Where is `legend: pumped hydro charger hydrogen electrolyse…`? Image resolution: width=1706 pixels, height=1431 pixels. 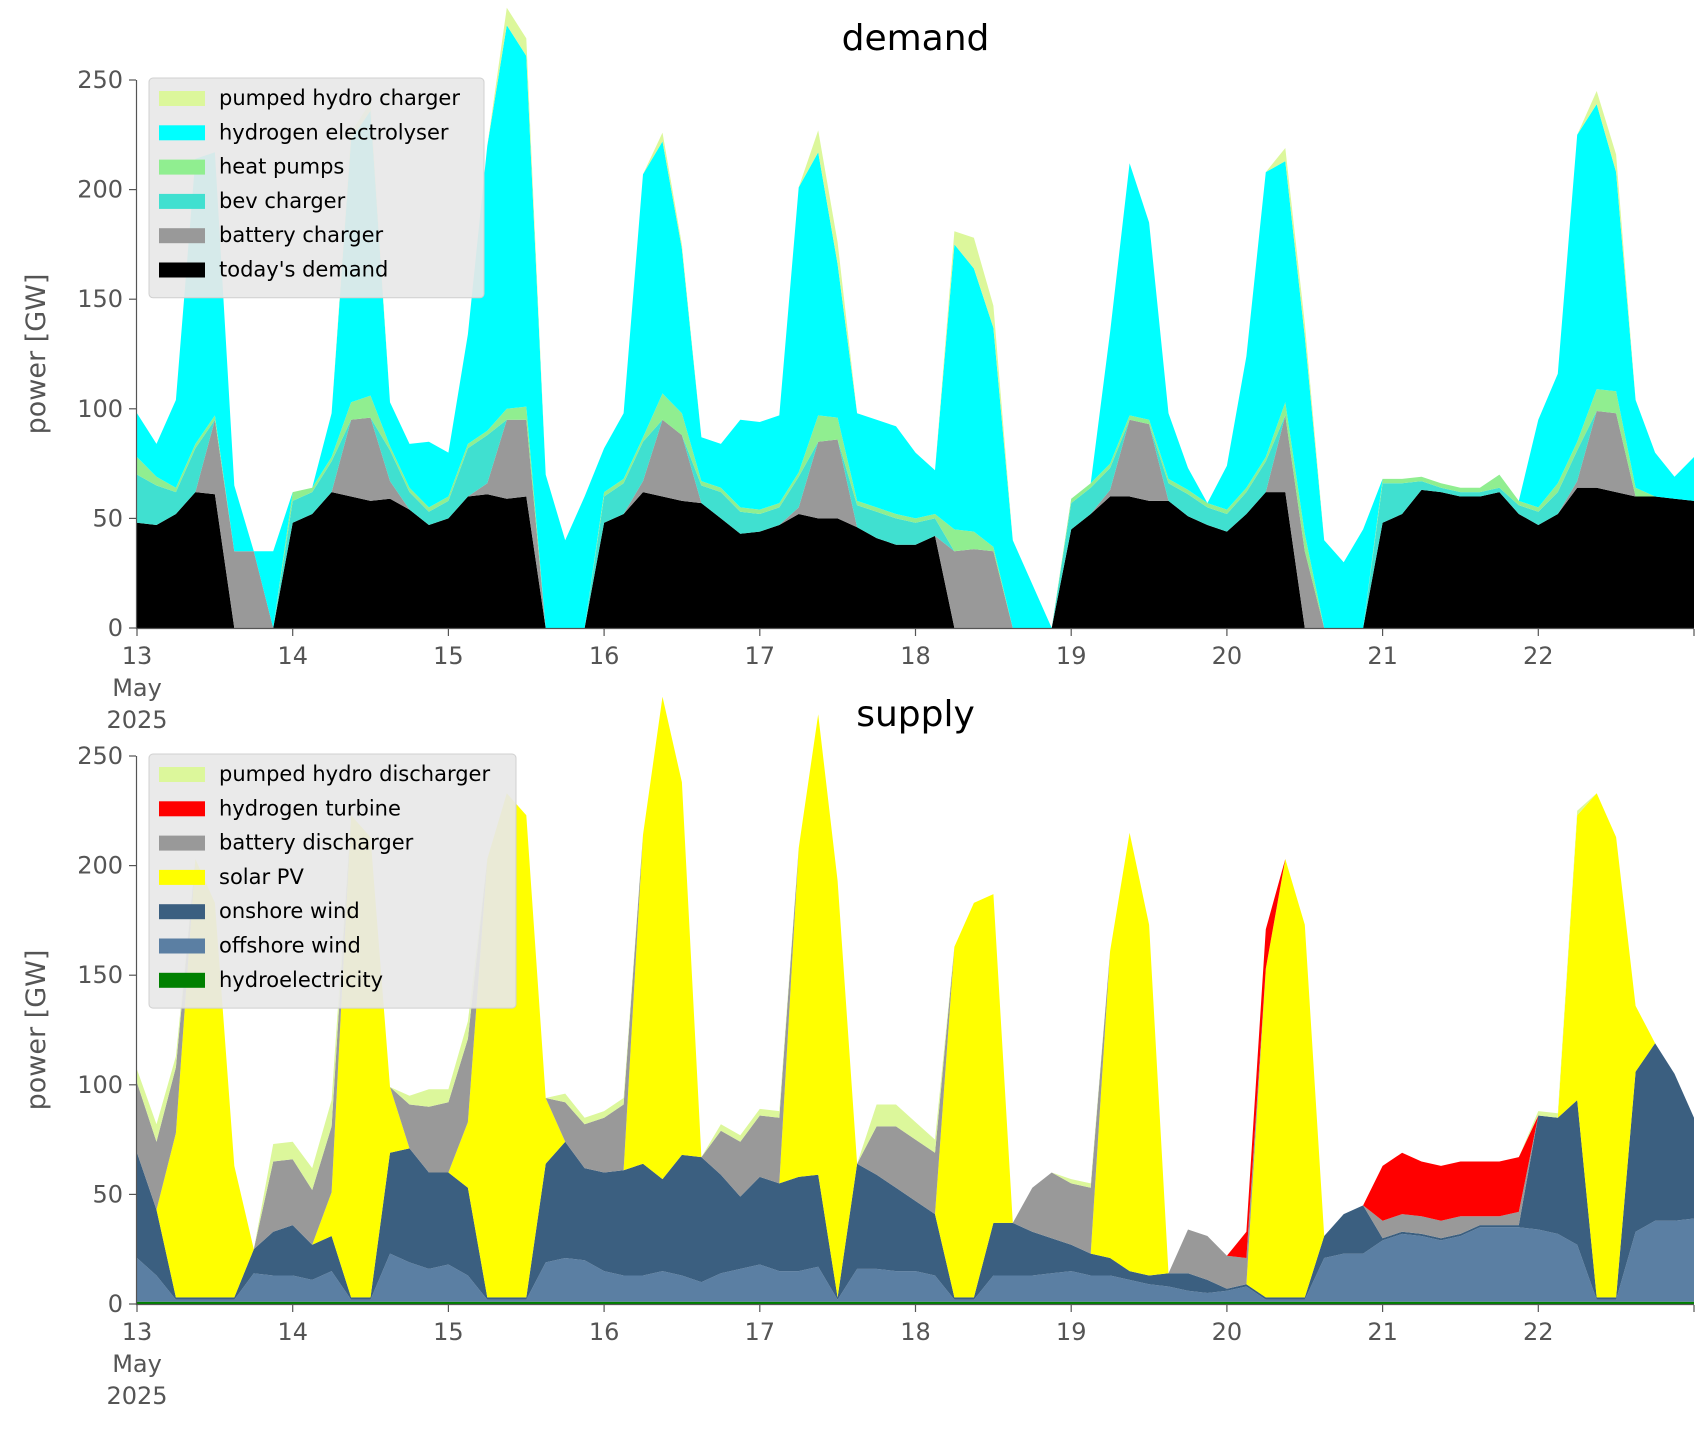 legend: pumped hydro charger hydrogen electrolyse… is located at coordinates (316, 188).